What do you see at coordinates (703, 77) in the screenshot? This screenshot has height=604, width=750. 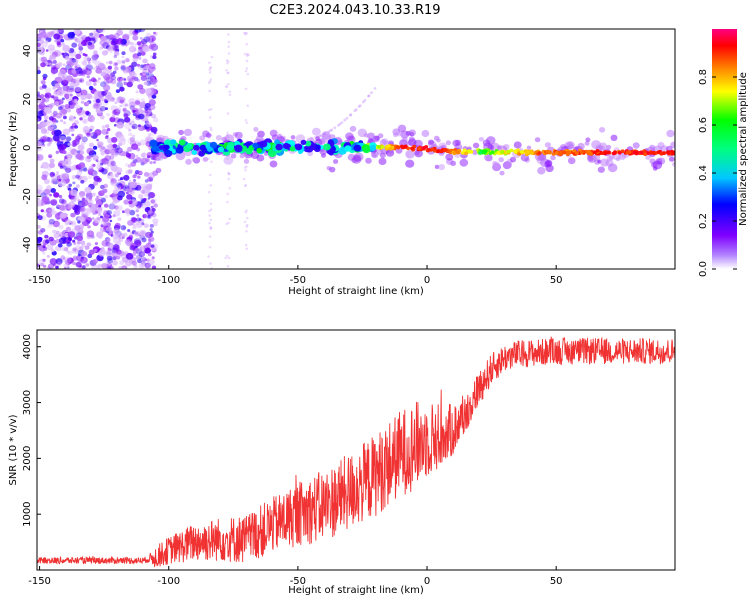 I see `colorbar-tick-label: 0.8` at bounding box center [703, 77].